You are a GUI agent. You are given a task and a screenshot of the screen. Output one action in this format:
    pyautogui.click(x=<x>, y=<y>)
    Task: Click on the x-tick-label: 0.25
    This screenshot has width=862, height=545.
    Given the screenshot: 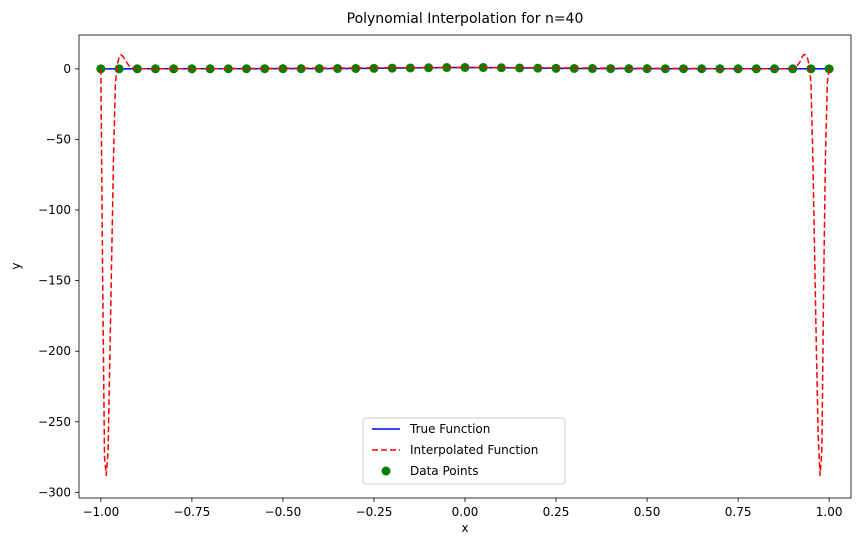 What is the action you would take?
    pyautogui.click(x=556, y=512)
    